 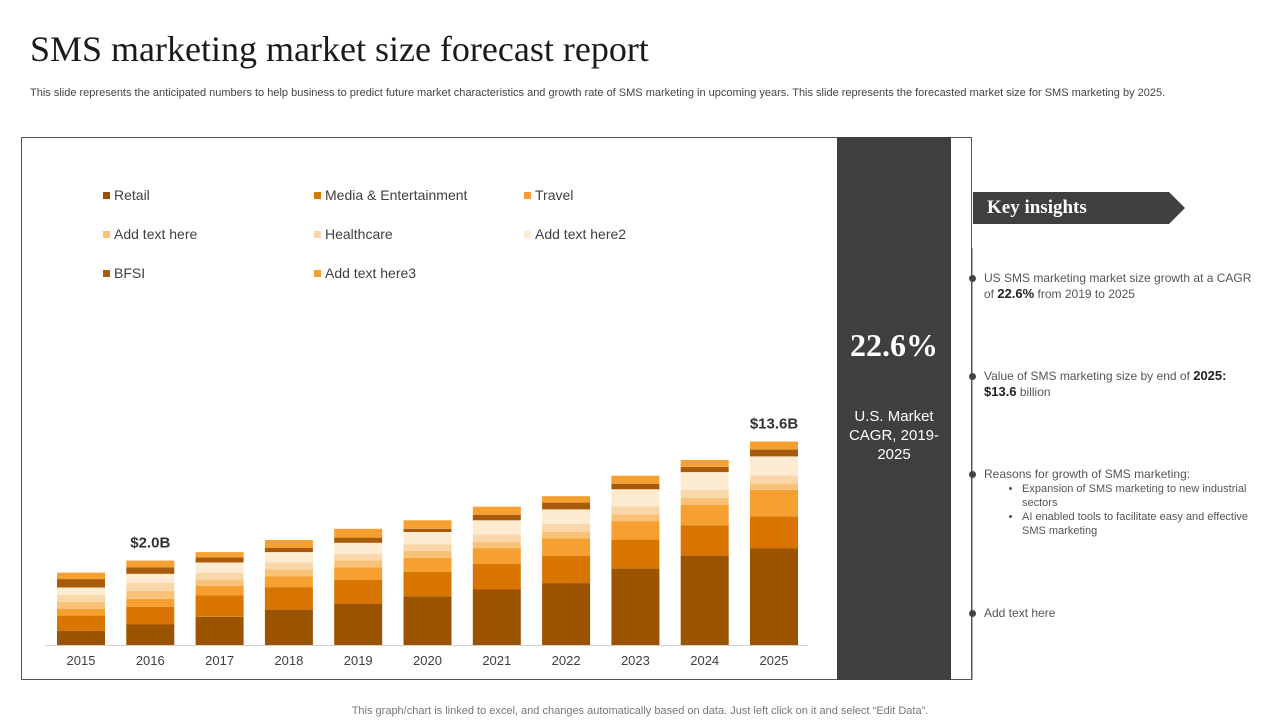 I want to click on legend-item: Retail, so click(x=126, y=195).